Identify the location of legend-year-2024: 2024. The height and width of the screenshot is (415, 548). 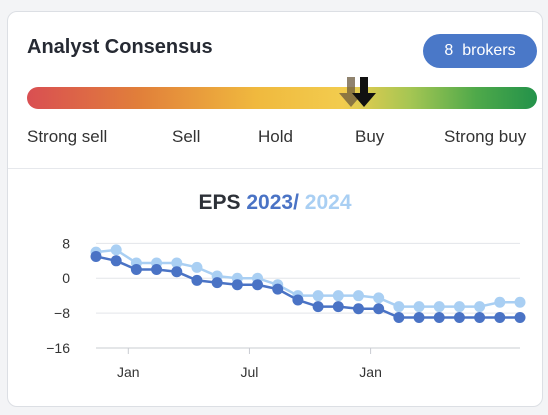
(328, 202).